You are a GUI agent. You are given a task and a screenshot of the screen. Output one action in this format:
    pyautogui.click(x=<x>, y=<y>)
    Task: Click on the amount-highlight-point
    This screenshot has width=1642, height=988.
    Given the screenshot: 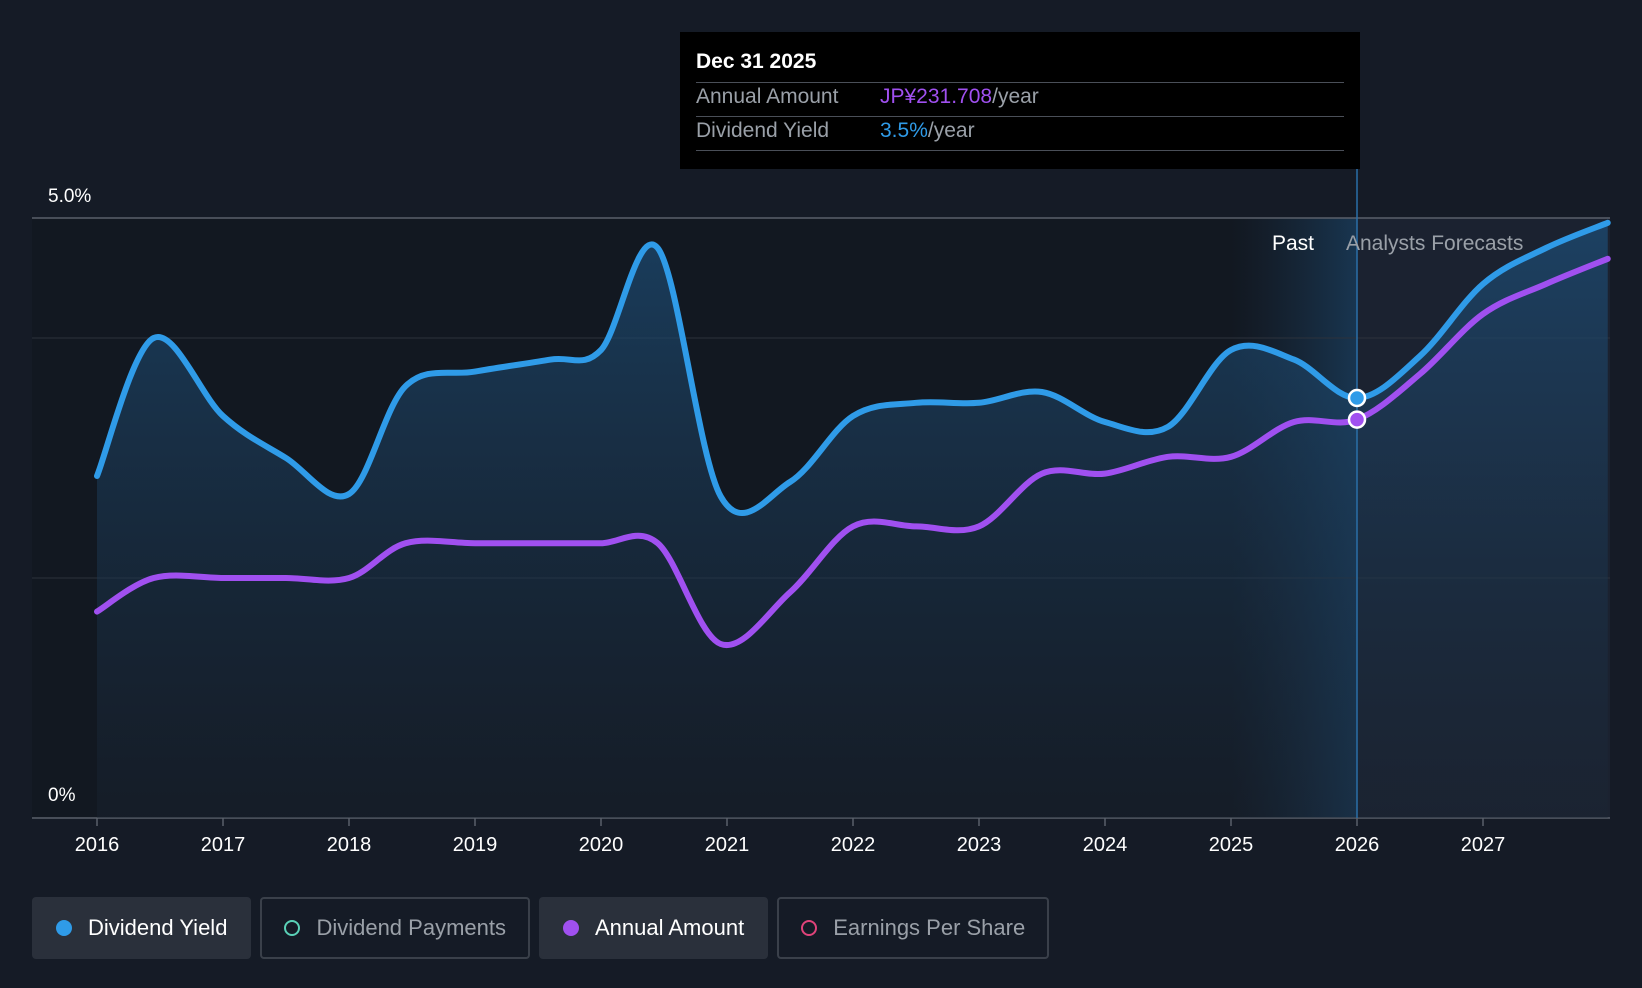 What is the action you would take?
    pyautogui.click(x=1357, y=419)
    